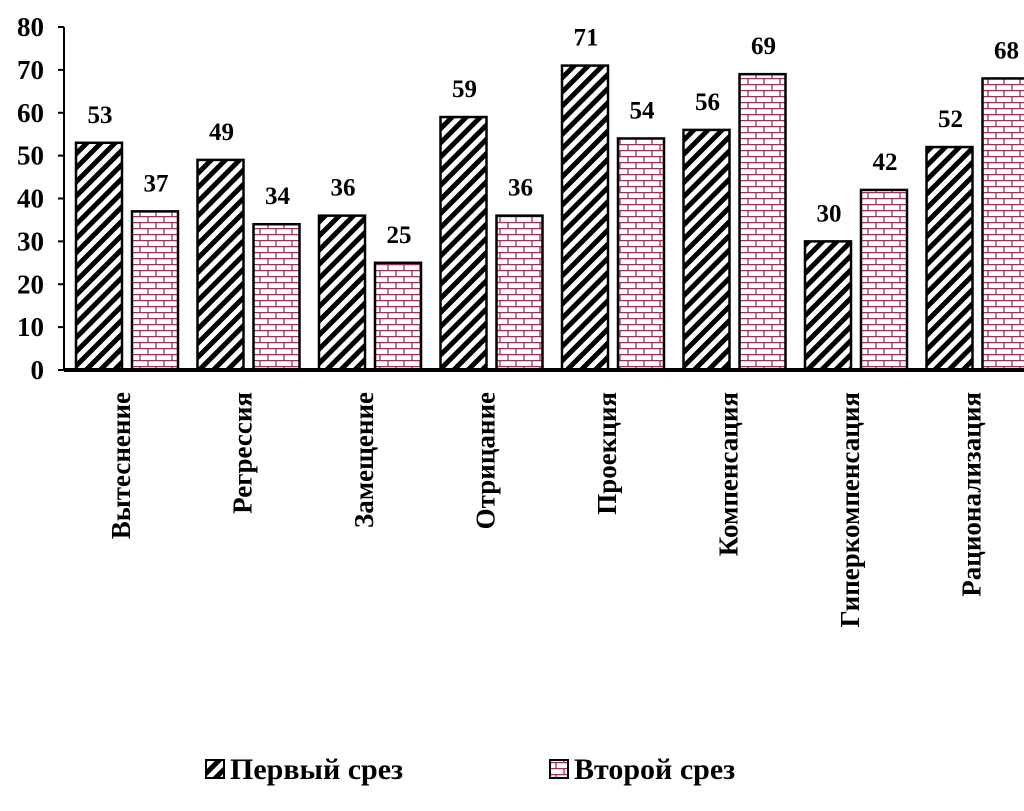 This screenshot has height=811, width=1024. What do you see at coordinates (1006, 50) in the screenshot?
I see `data-label: 68` at bounding box center [1006, 50].